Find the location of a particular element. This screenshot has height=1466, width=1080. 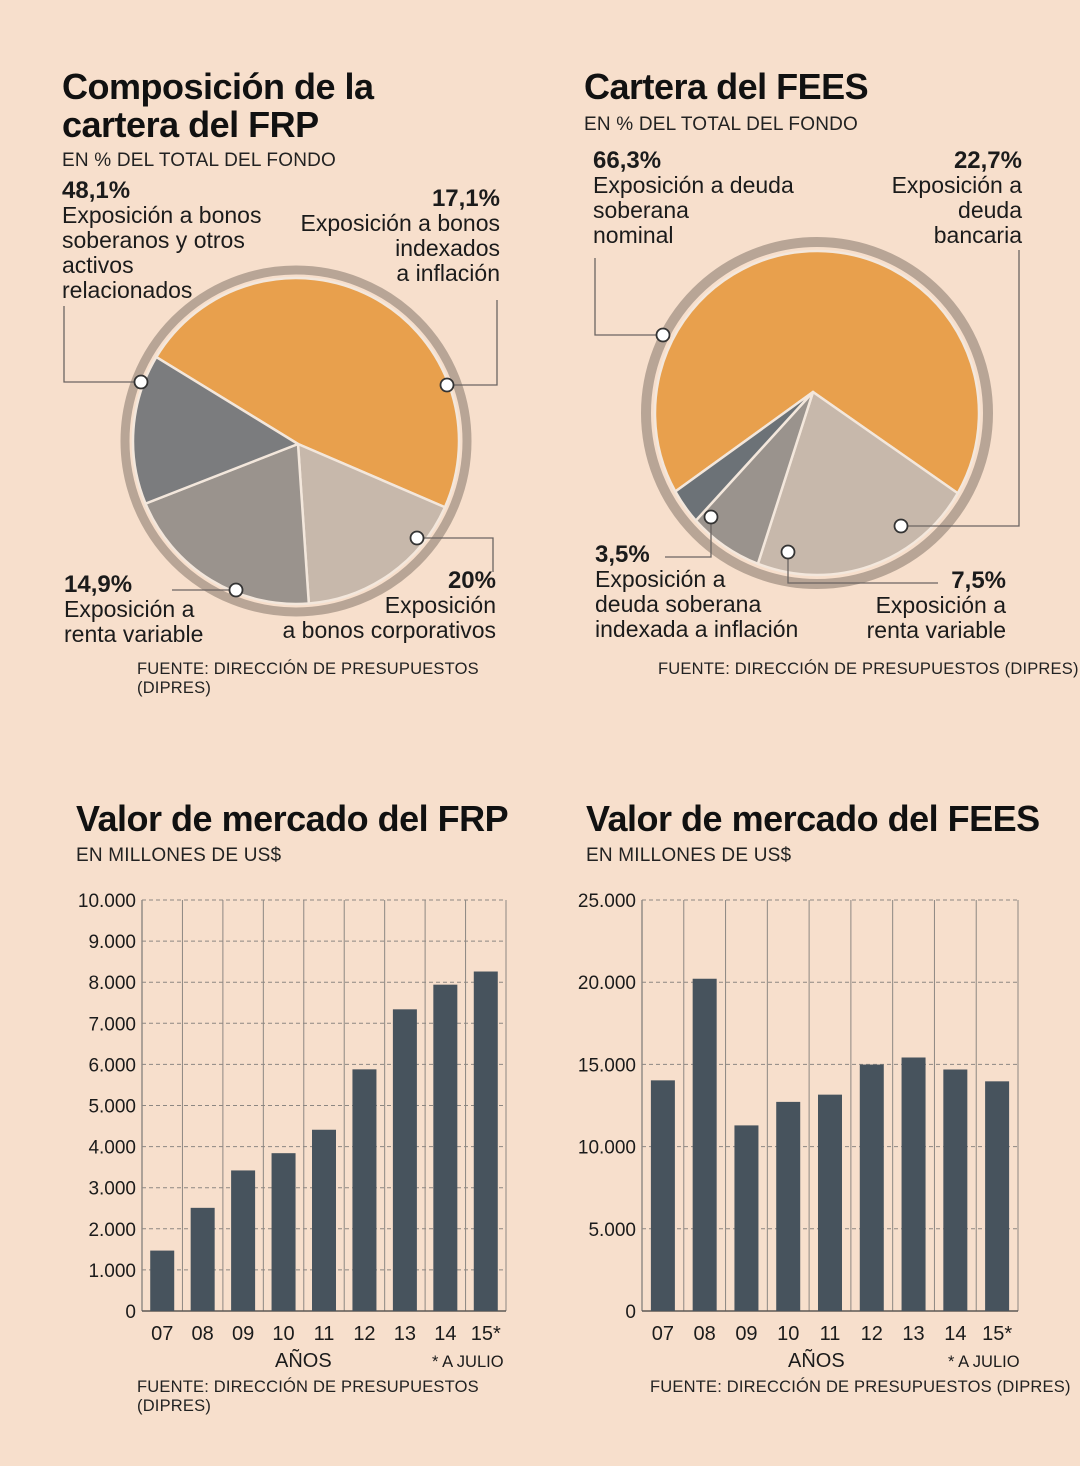

frp-pie-title: Composición de la cartera del FRP is located at coordinates (218, 106).